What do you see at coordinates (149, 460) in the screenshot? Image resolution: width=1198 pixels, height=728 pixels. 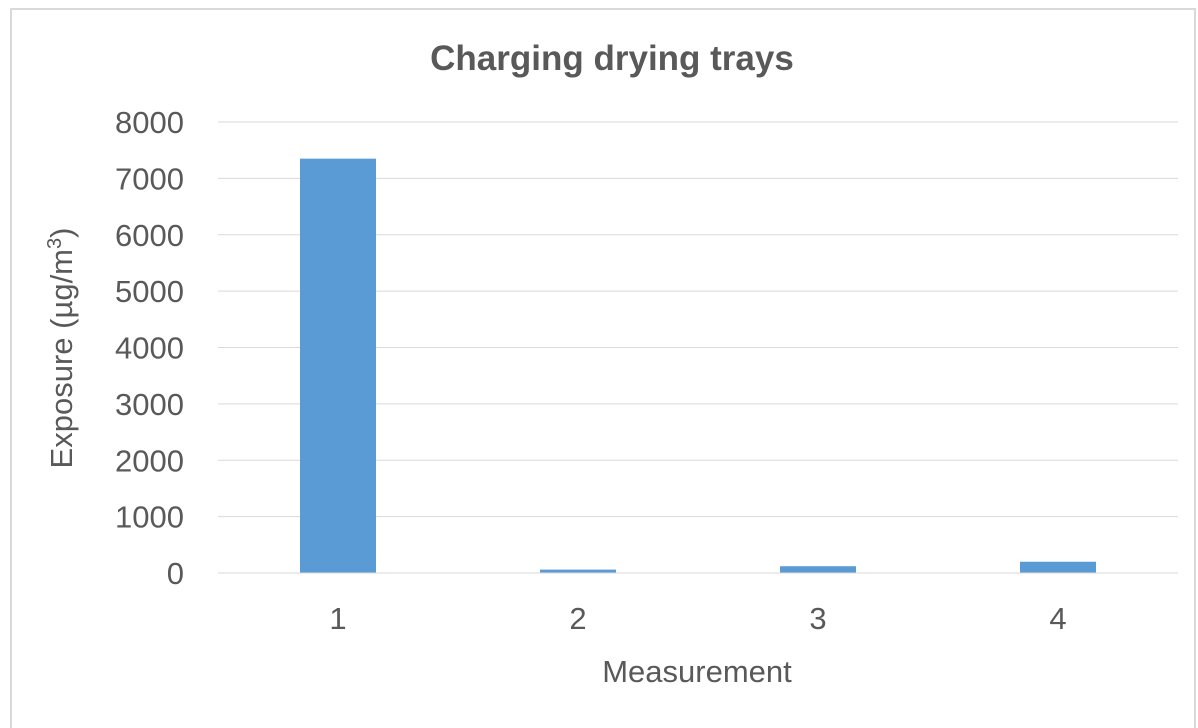 I see `y-tick-label: 2000` at bounding box center [149, 460].